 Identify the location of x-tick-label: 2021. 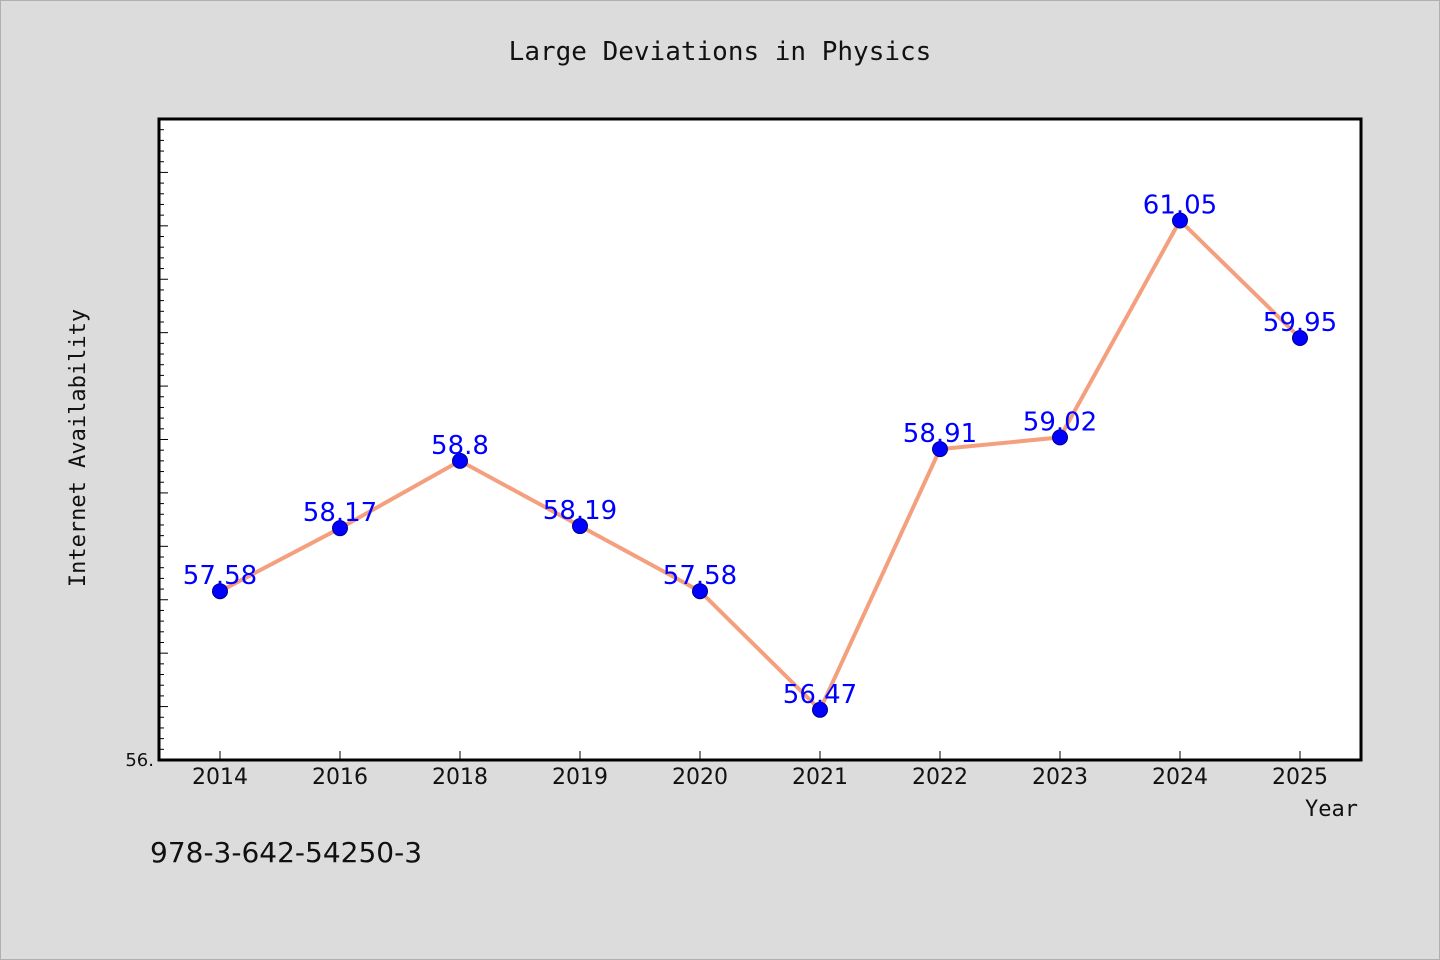
(820, 777).